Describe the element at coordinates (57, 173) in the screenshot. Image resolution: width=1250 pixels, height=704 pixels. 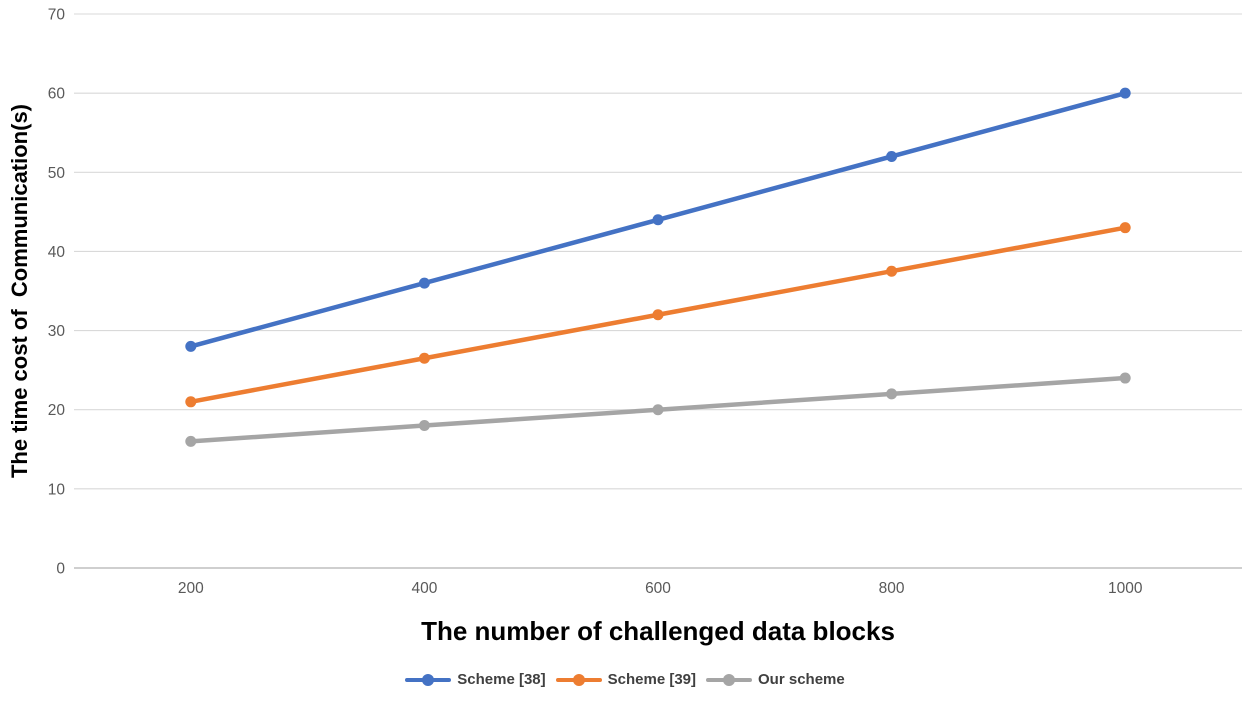
I see `y-tick-label: 50` at that location.